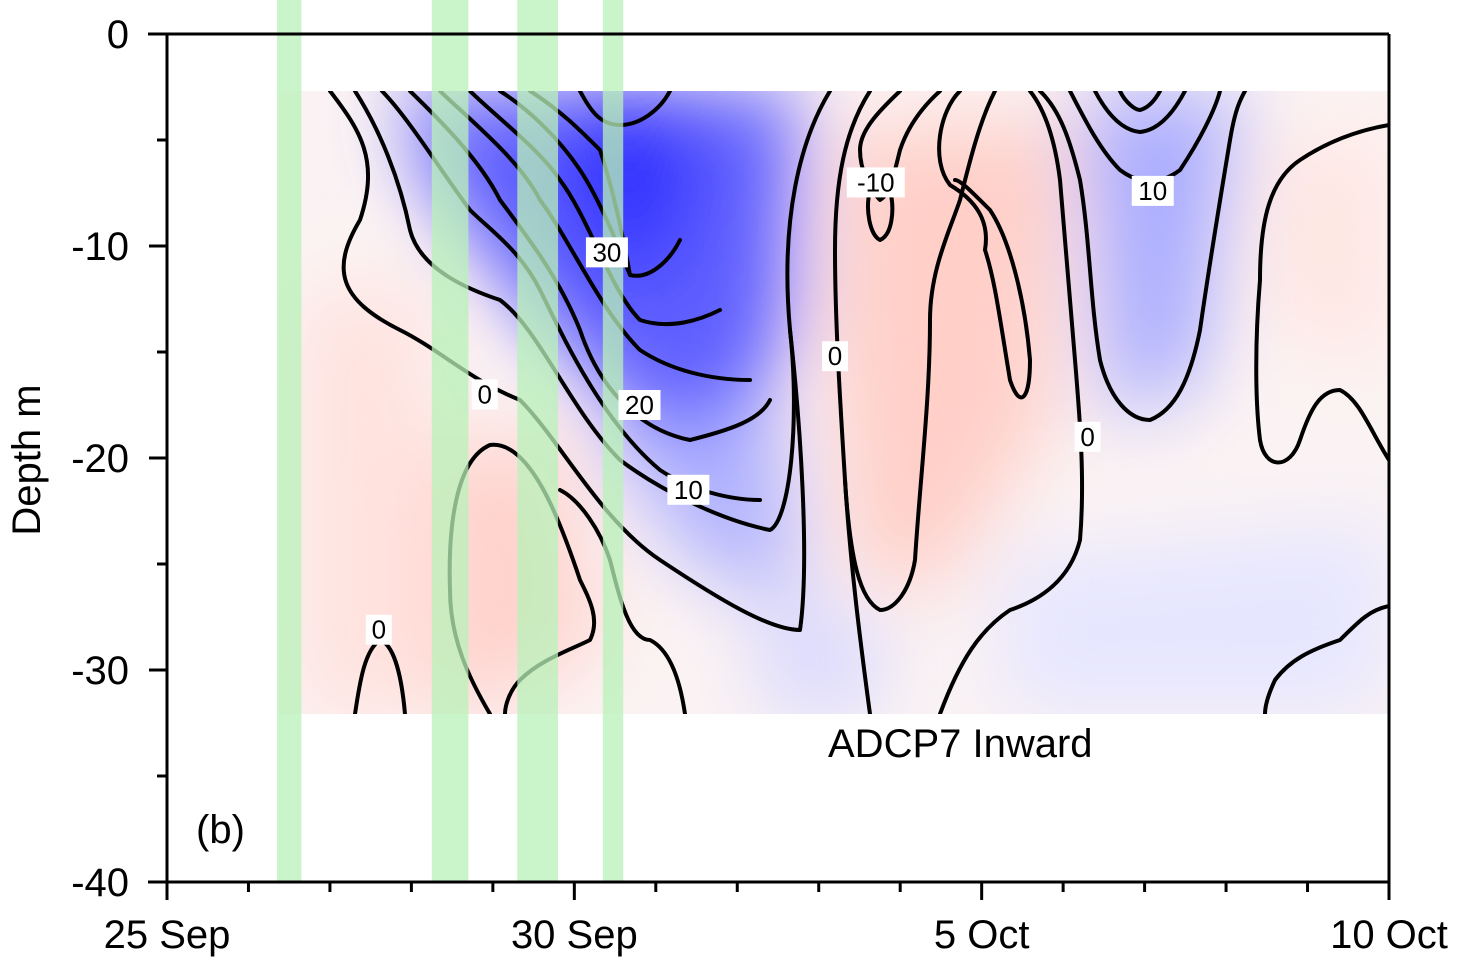 The image size is (1461, 962). Describe the element at coordinates (960, 744) in the screenshot. I see `series-annotation: ADCP7 Inward` at that location.